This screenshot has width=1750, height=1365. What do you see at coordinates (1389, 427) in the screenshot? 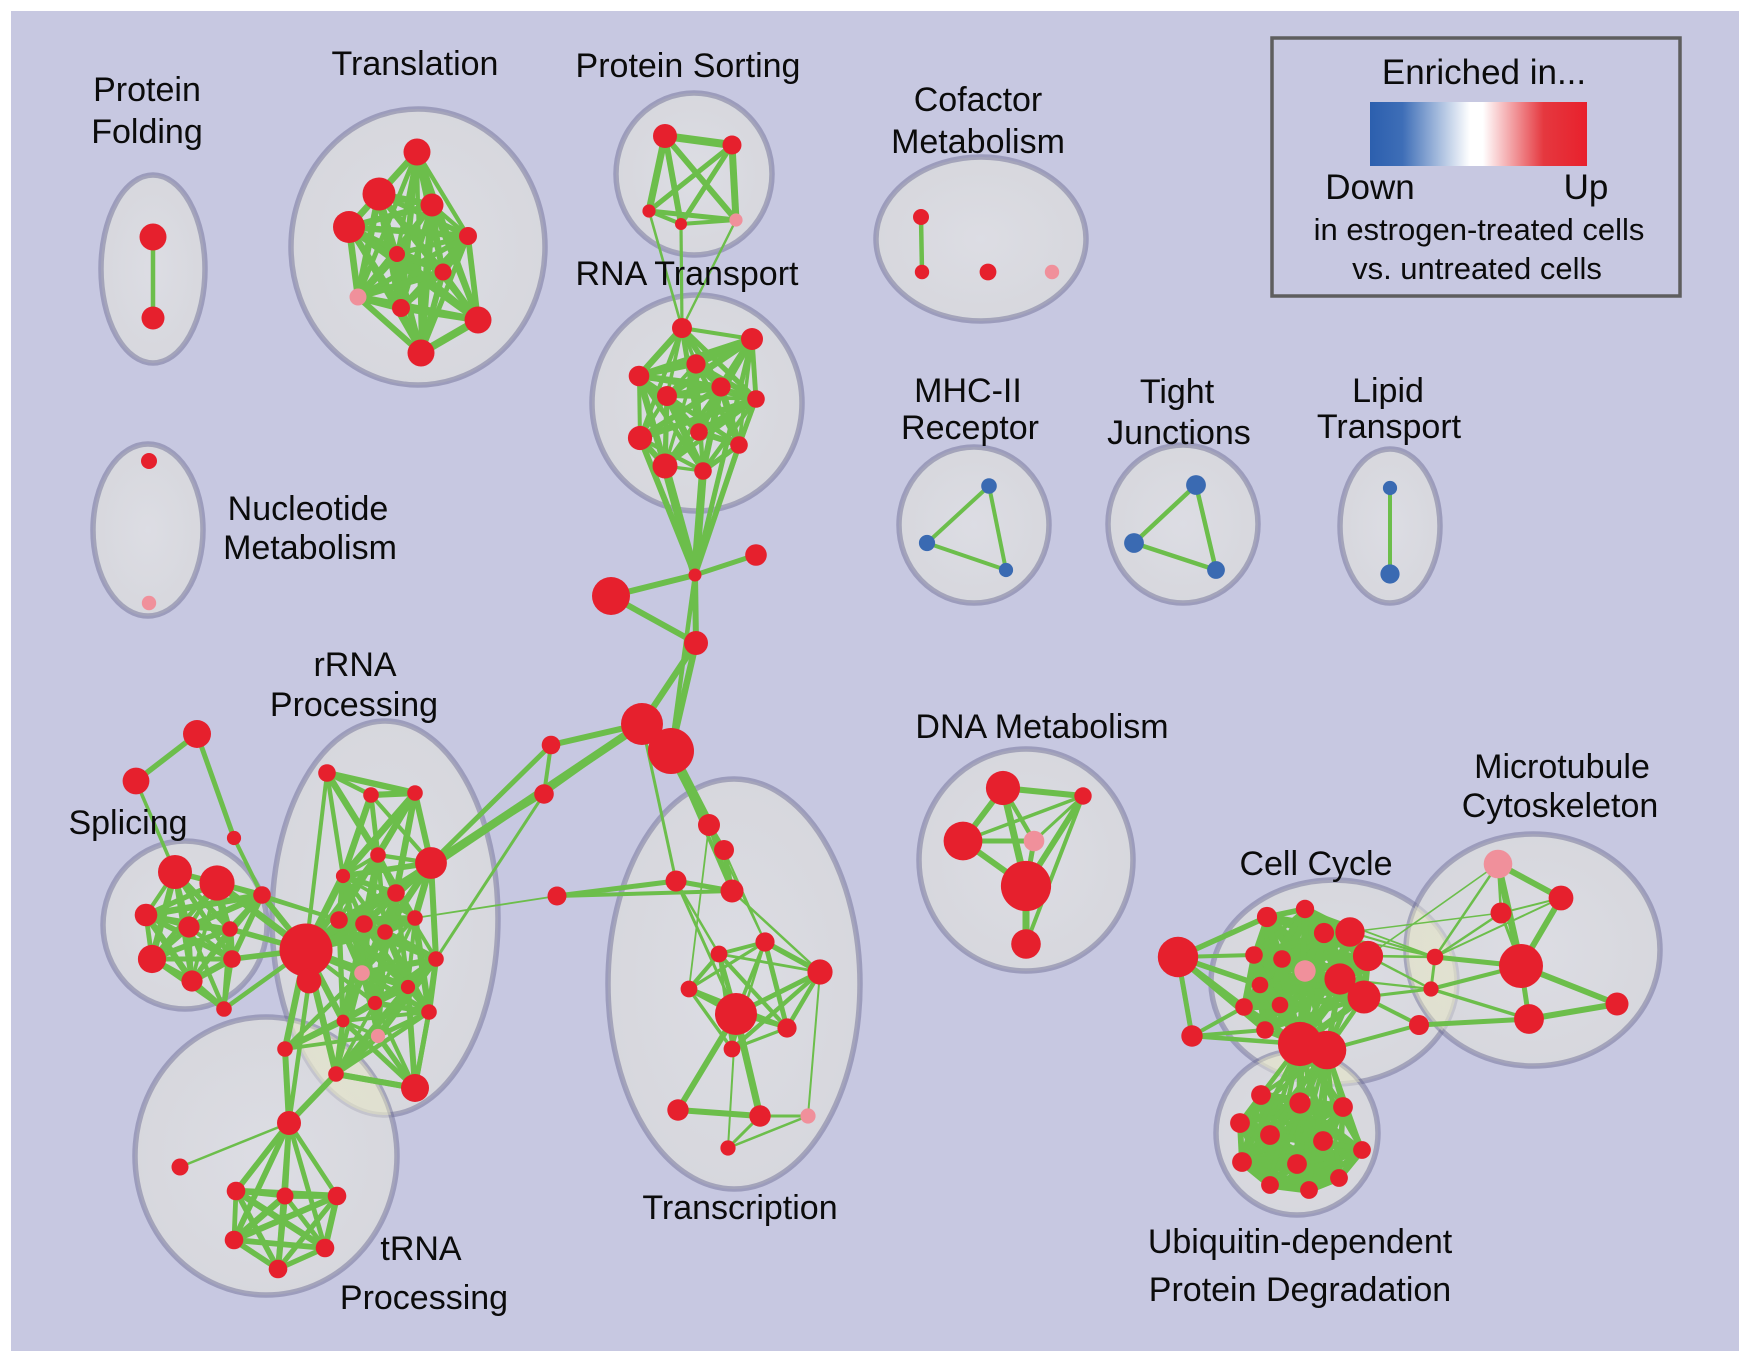
I see `svg-text: Transport` at bounding box center [1389, 427].